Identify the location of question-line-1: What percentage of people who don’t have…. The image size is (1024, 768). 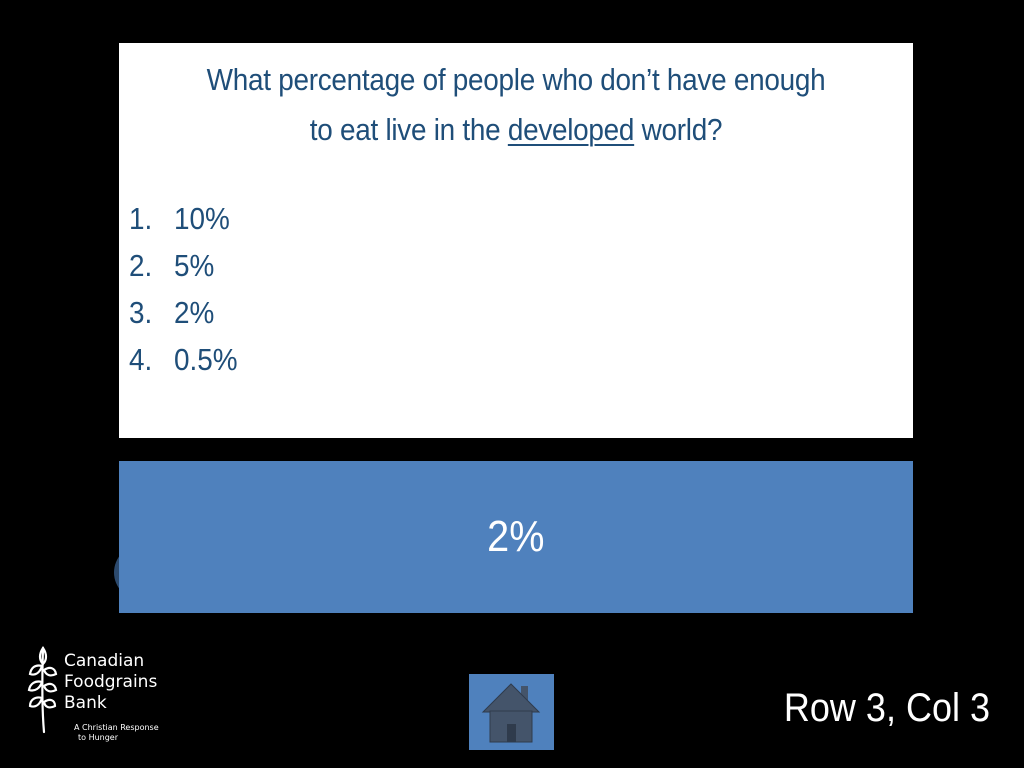
(516, 79).